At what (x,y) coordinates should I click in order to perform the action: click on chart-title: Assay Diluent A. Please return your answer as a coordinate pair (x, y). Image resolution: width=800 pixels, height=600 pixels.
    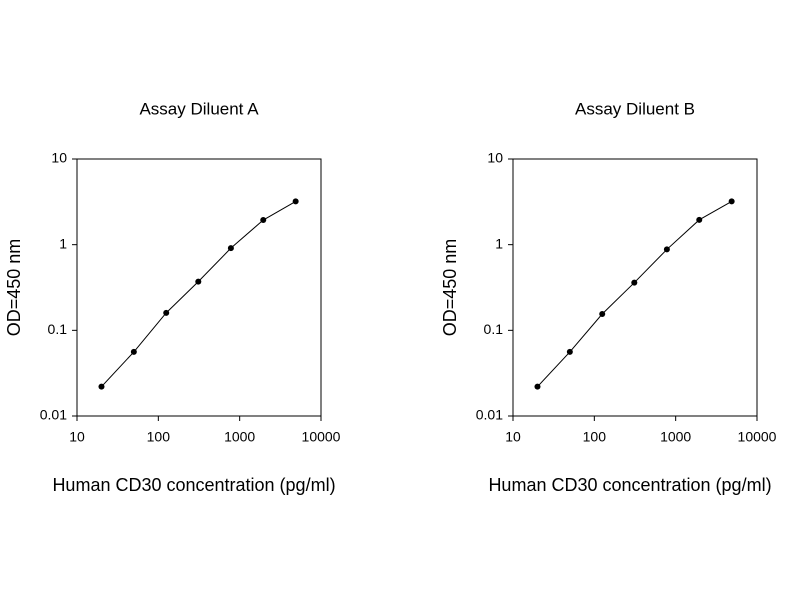
    Looking at the image, I should click on (199, 108).